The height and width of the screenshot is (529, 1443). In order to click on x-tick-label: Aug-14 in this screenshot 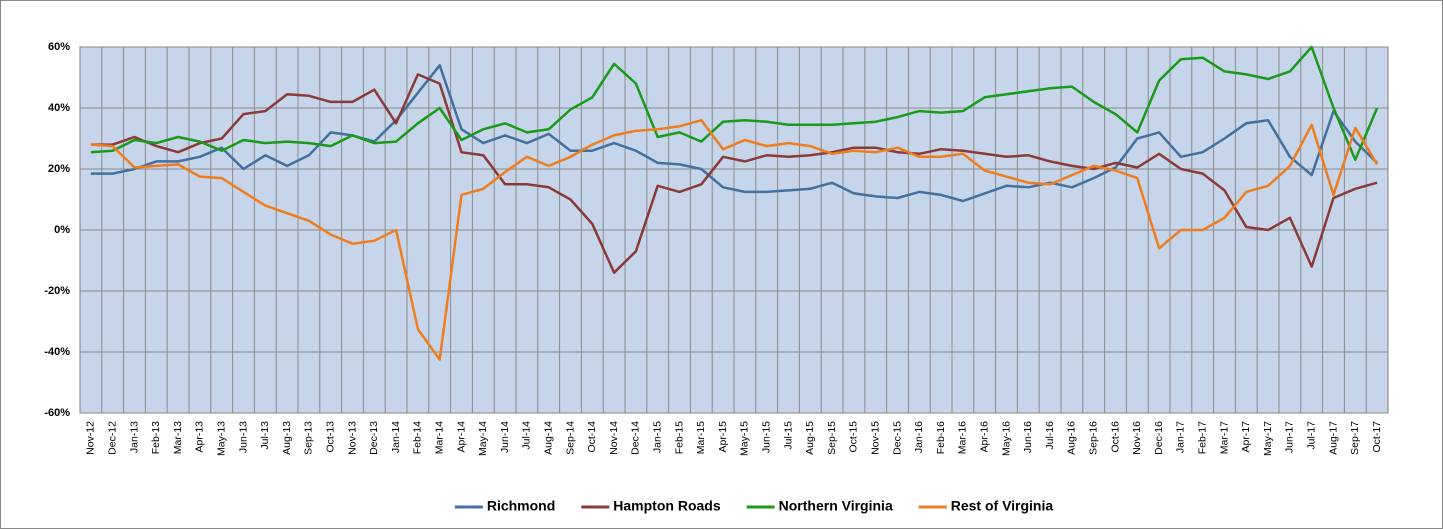, I will do `click(548, 438)`.